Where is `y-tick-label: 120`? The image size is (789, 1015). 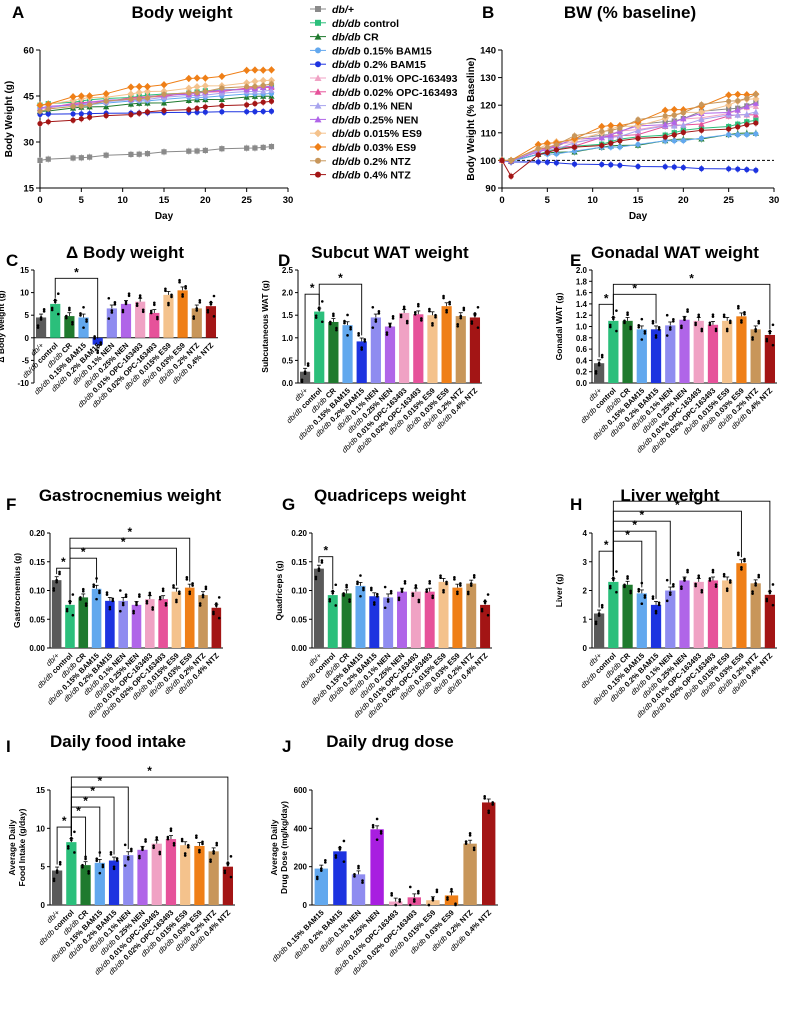
y-tick-label: 120 is located at coordinates (488, 106).